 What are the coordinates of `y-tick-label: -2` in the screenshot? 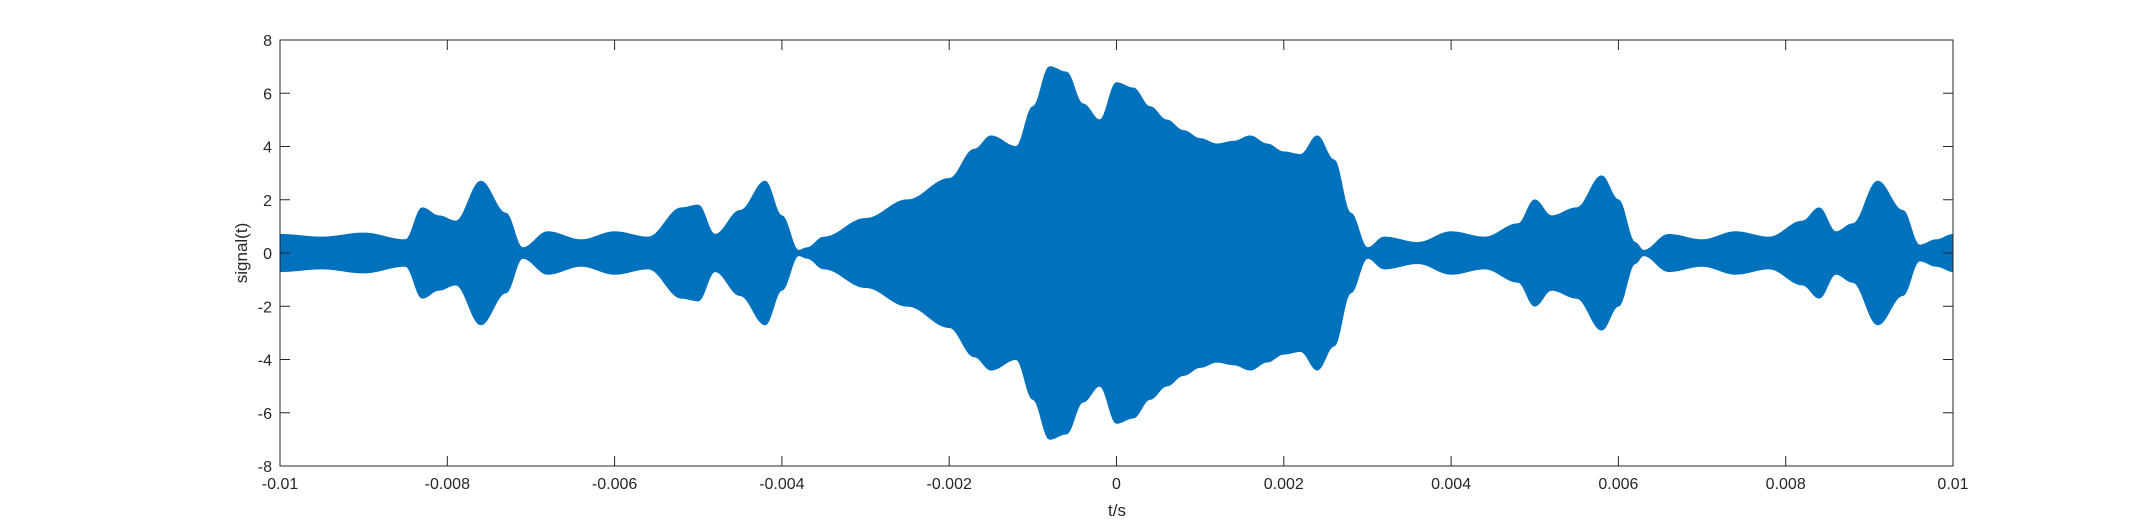 It's located at (265, 307).